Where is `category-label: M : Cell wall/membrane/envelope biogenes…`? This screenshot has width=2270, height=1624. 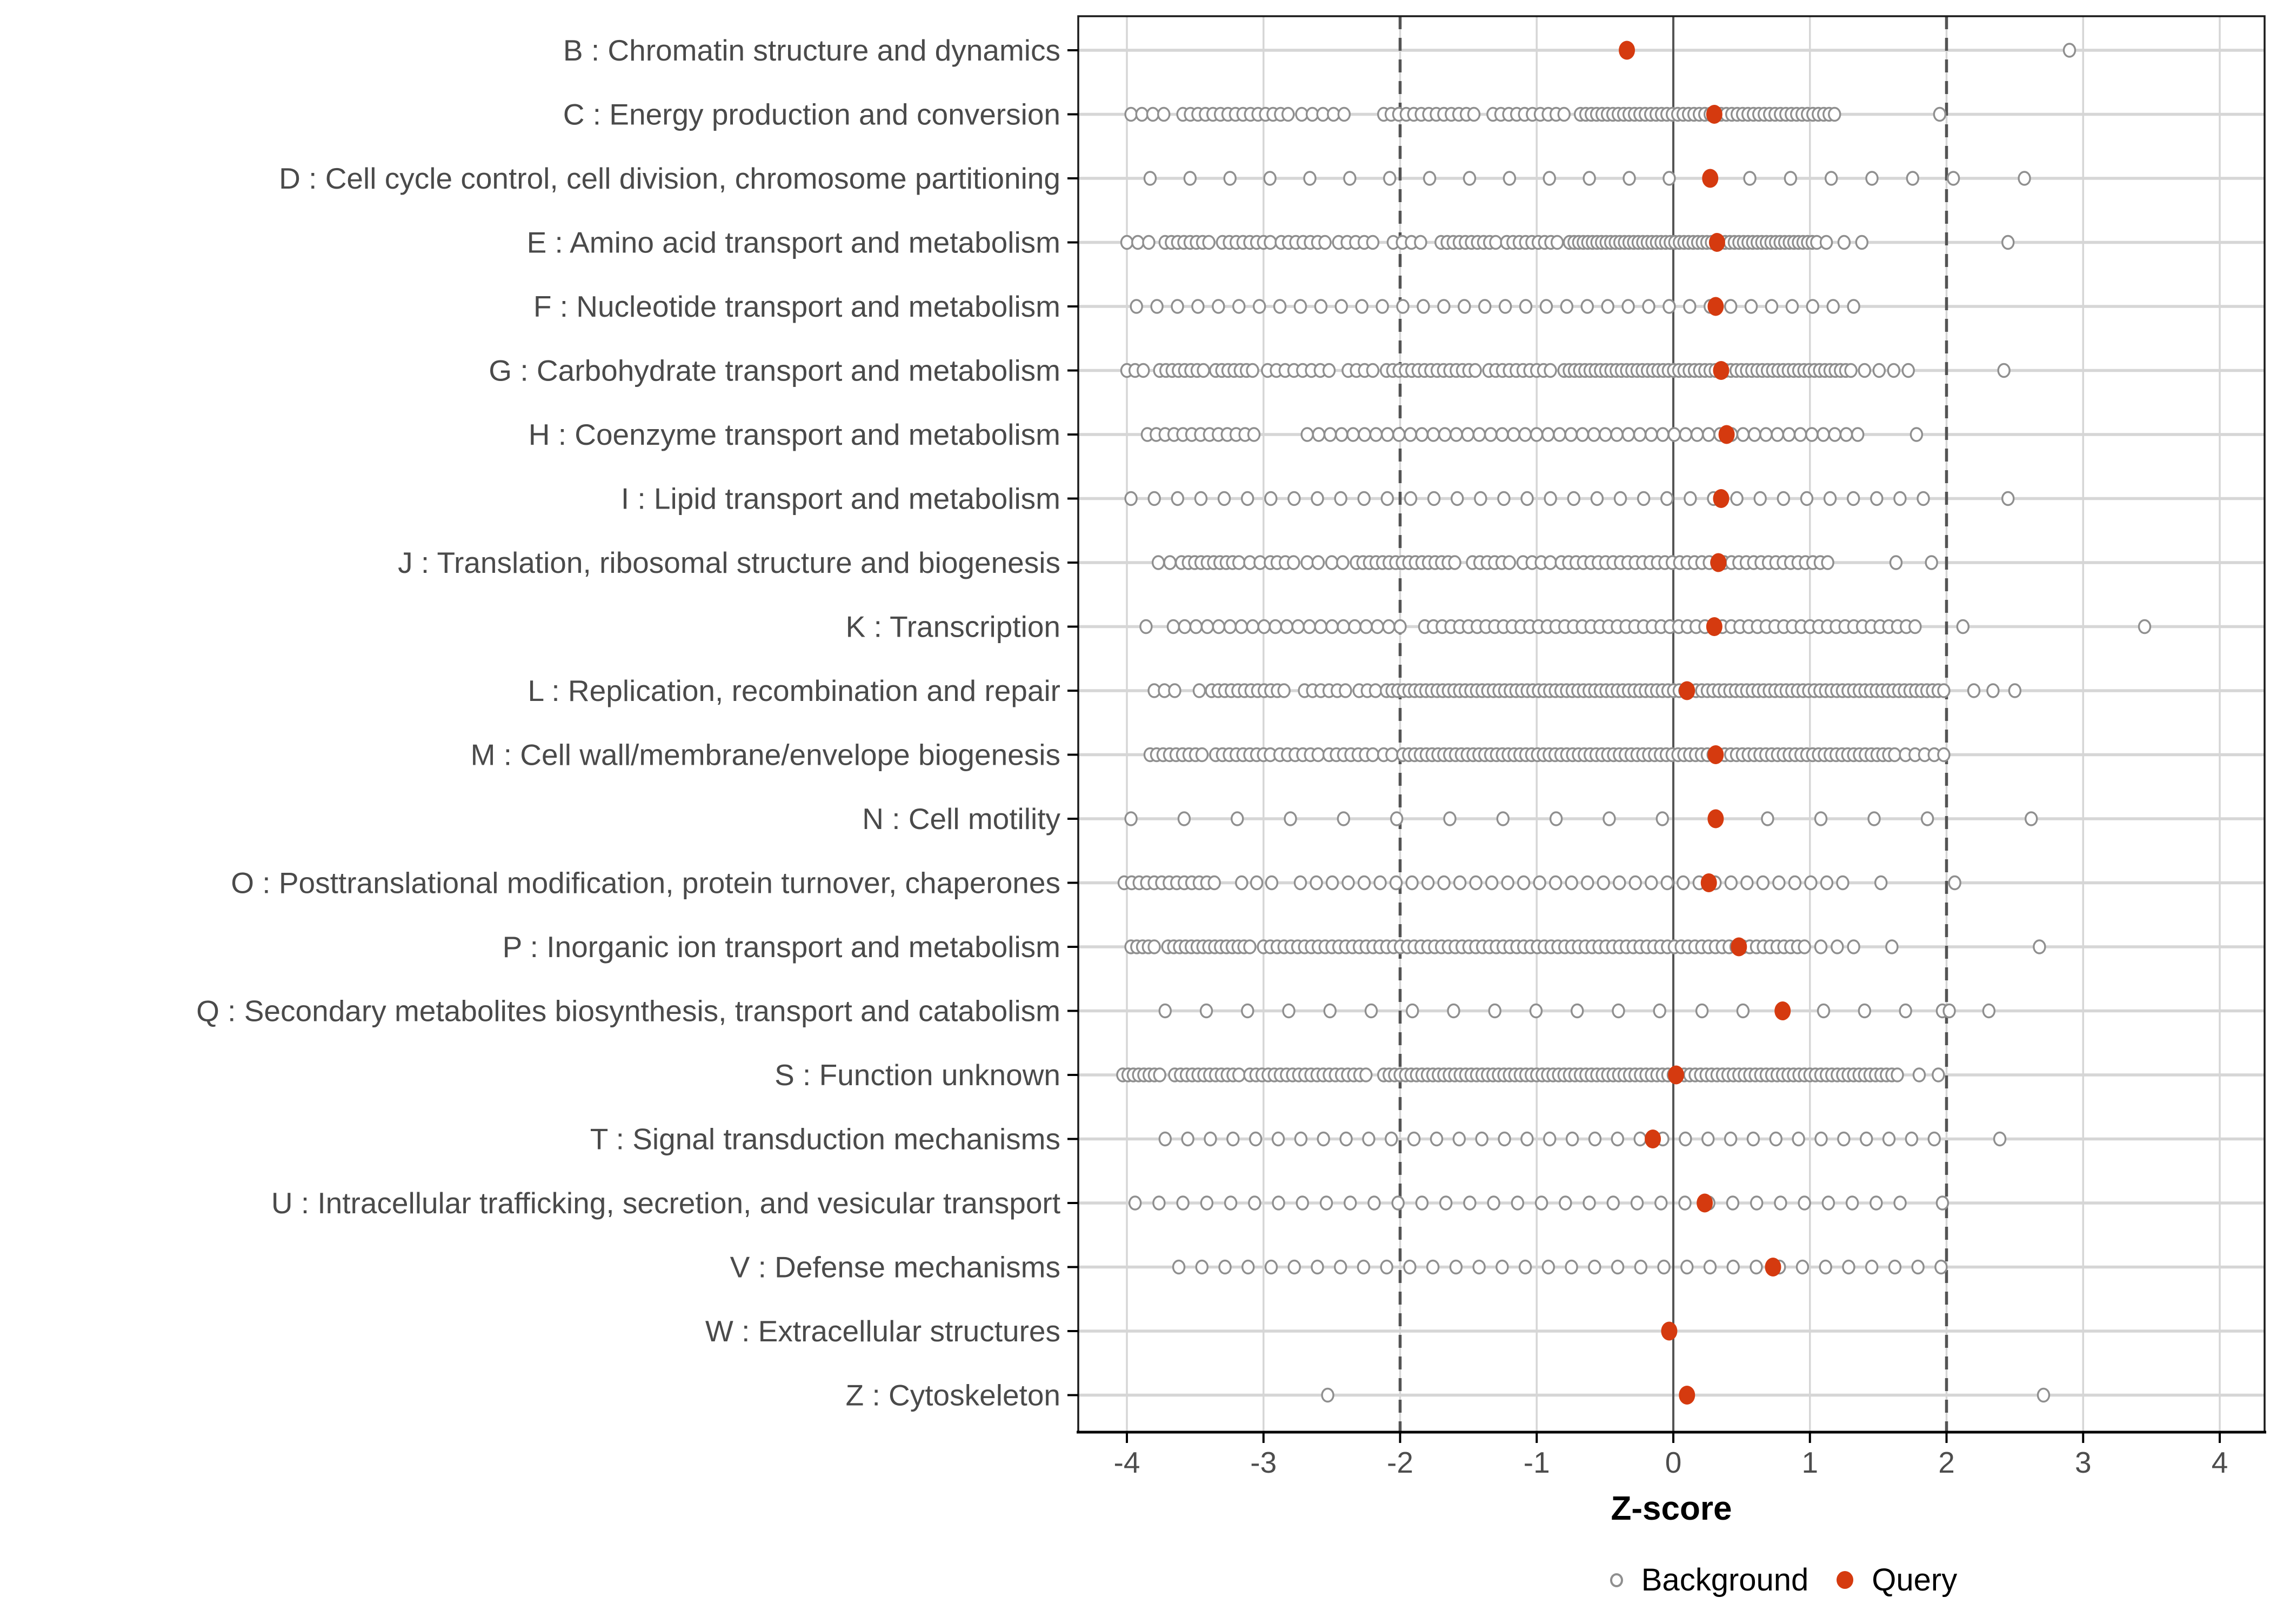
category-label: M : Cell wall/membrane/envelope biogenes… is located at coordinates (765, 755).